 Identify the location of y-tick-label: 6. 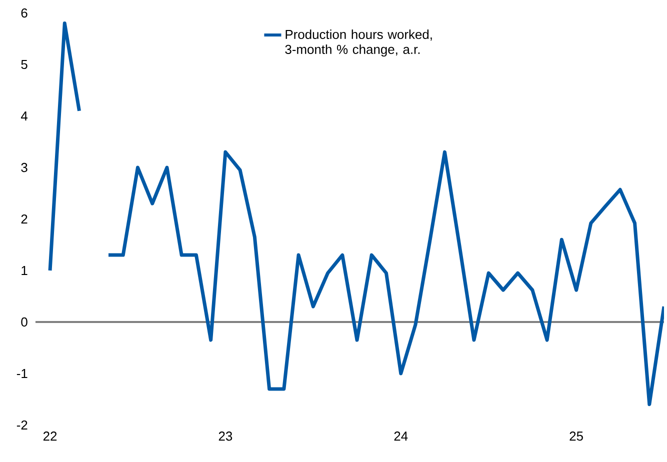
(24, 13).